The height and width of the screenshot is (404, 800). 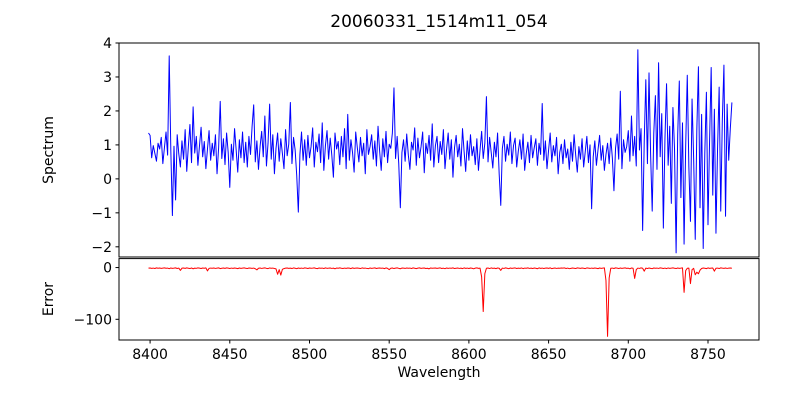 What do you see at coordinates (49, 150) in the screenshot?
I see `spectrum-y-axis-label: Spectrum` at bounding box center [49, 150].